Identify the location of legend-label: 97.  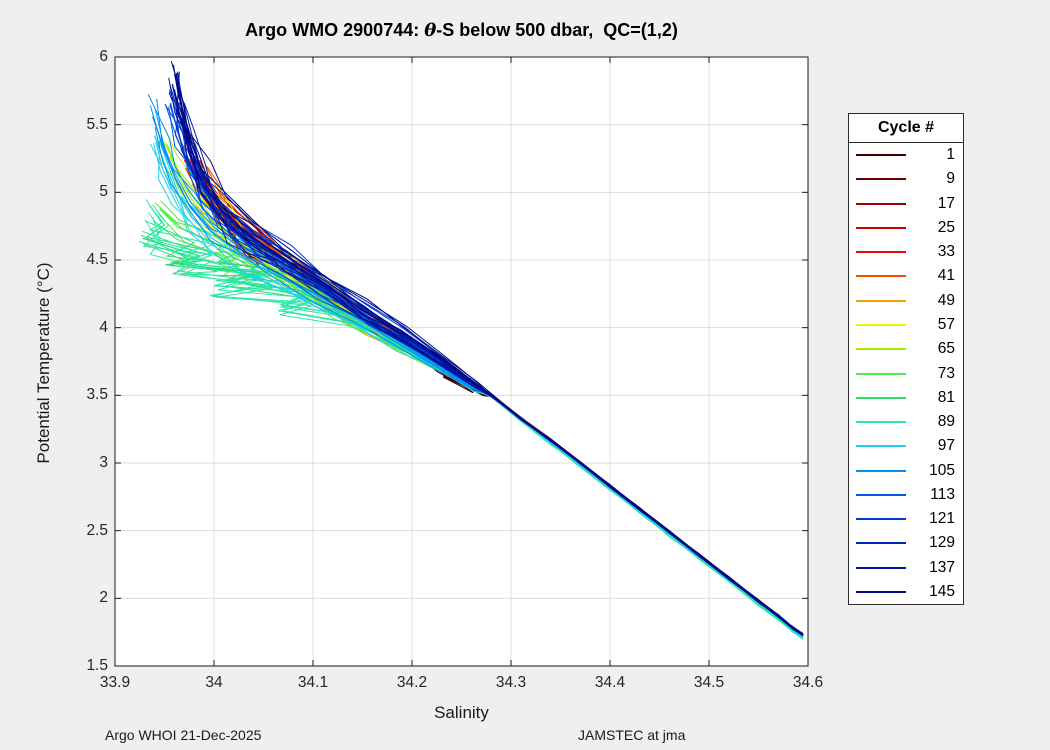
(946, 446).